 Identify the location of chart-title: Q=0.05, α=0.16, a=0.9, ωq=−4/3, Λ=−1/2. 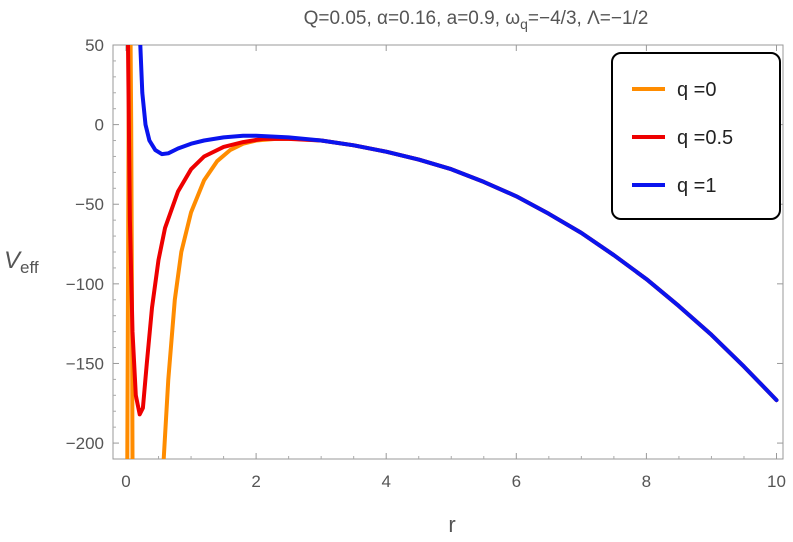
(476, 20).